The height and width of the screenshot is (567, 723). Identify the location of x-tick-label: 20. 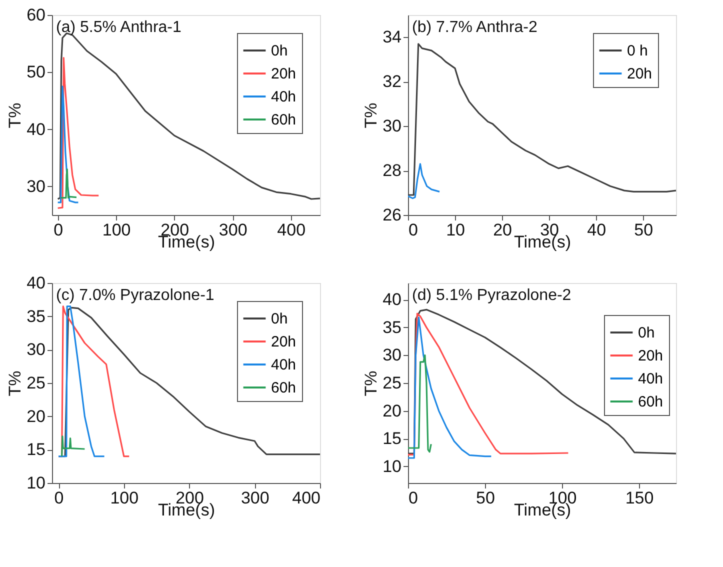
(502, 230).